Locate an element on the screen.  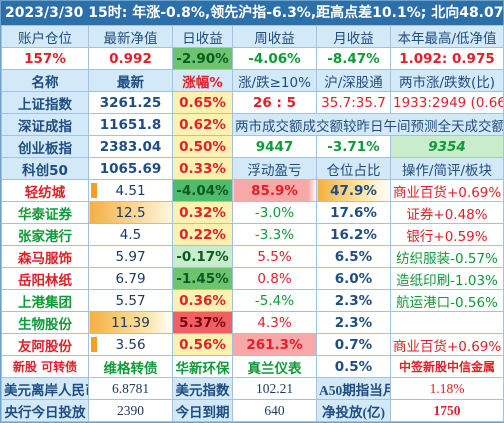
pboc-expire-value: 640 is located at coordinates (274, 410).